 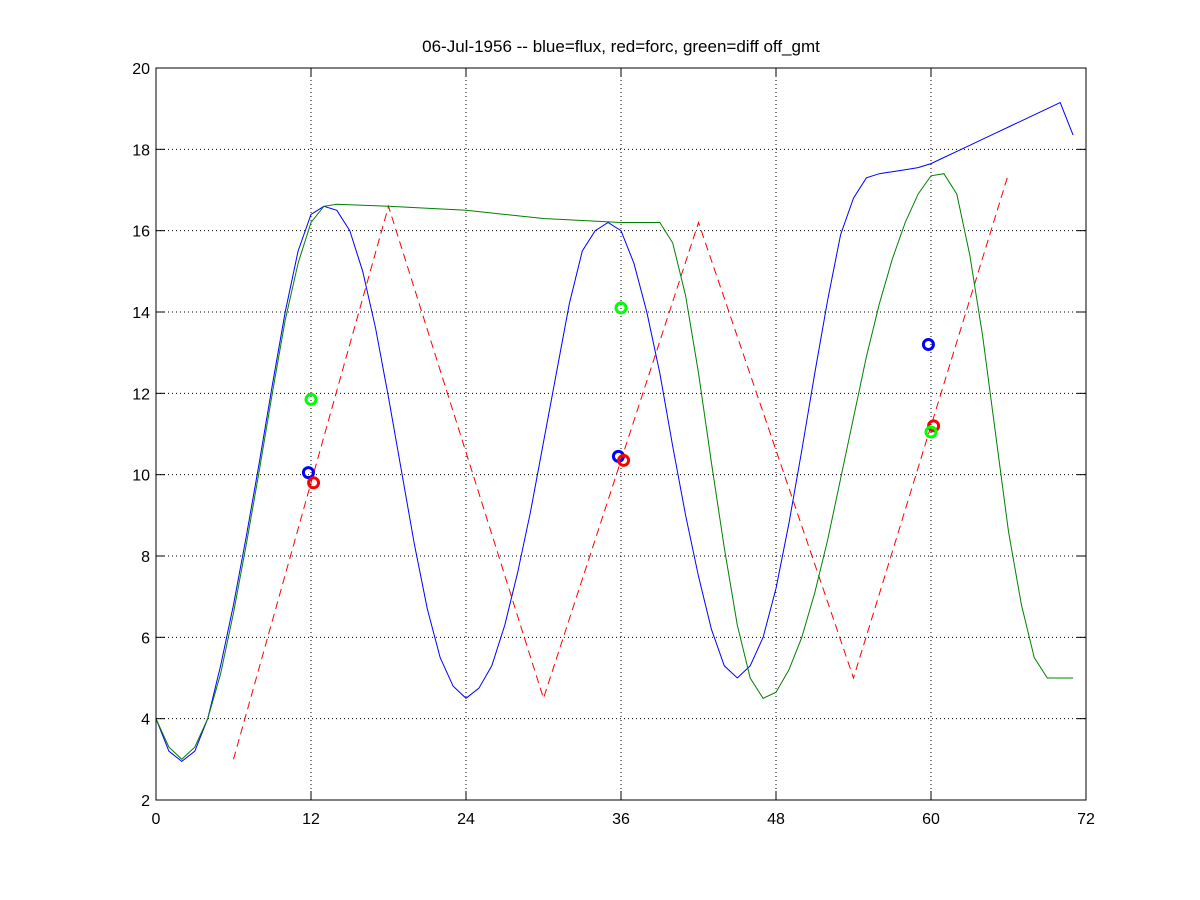 What do you see at coordinates (141, 232) in the screenshot?
I see `y-tick-label: 16` at bounding box center [141, 232].